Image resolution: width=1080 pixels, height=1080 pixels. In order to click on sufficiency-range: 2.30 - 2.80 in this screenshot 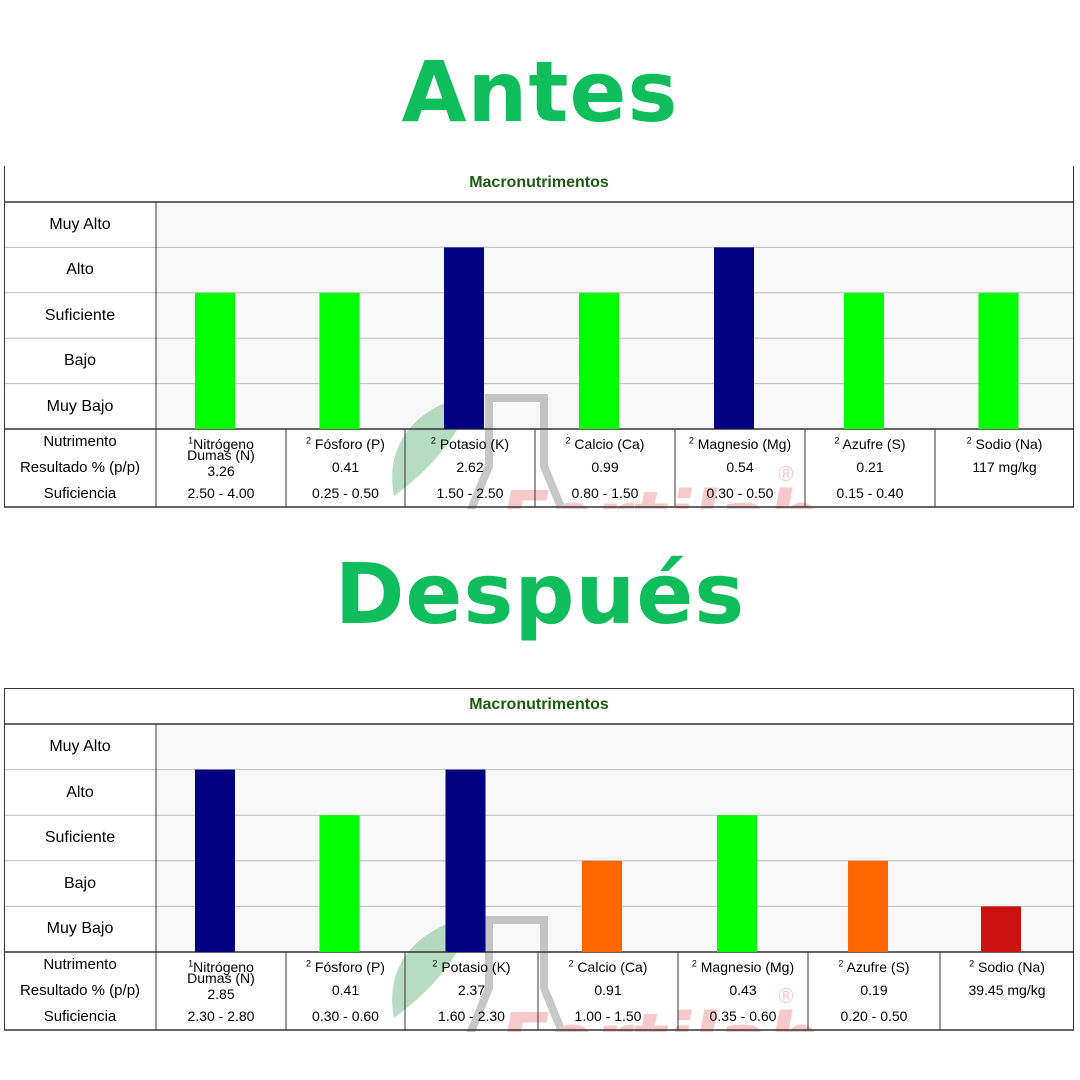, I will do `click(221, 1016)`.